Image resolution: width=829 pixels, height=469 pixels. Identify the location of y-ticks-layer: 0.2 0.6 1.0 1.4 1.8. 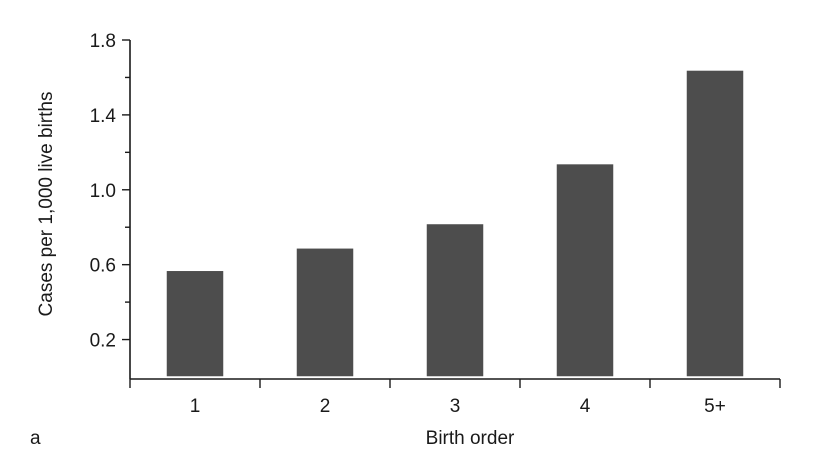
(110, 191).